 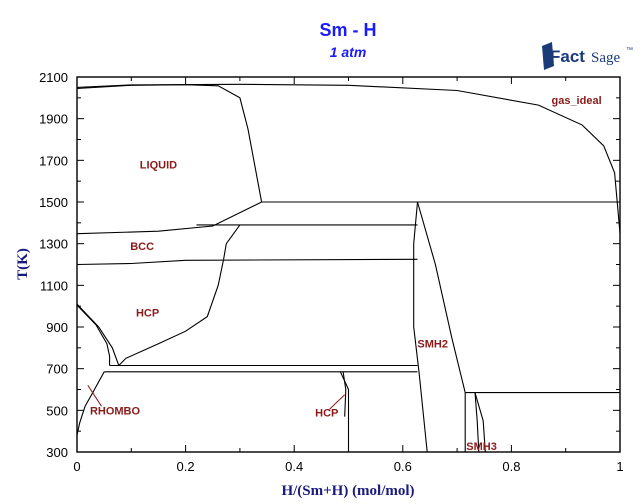 What do you see at coordinates (432, 345) in the screenshot?
I see `region-label: SMH2` at bounding box center [432, 345].